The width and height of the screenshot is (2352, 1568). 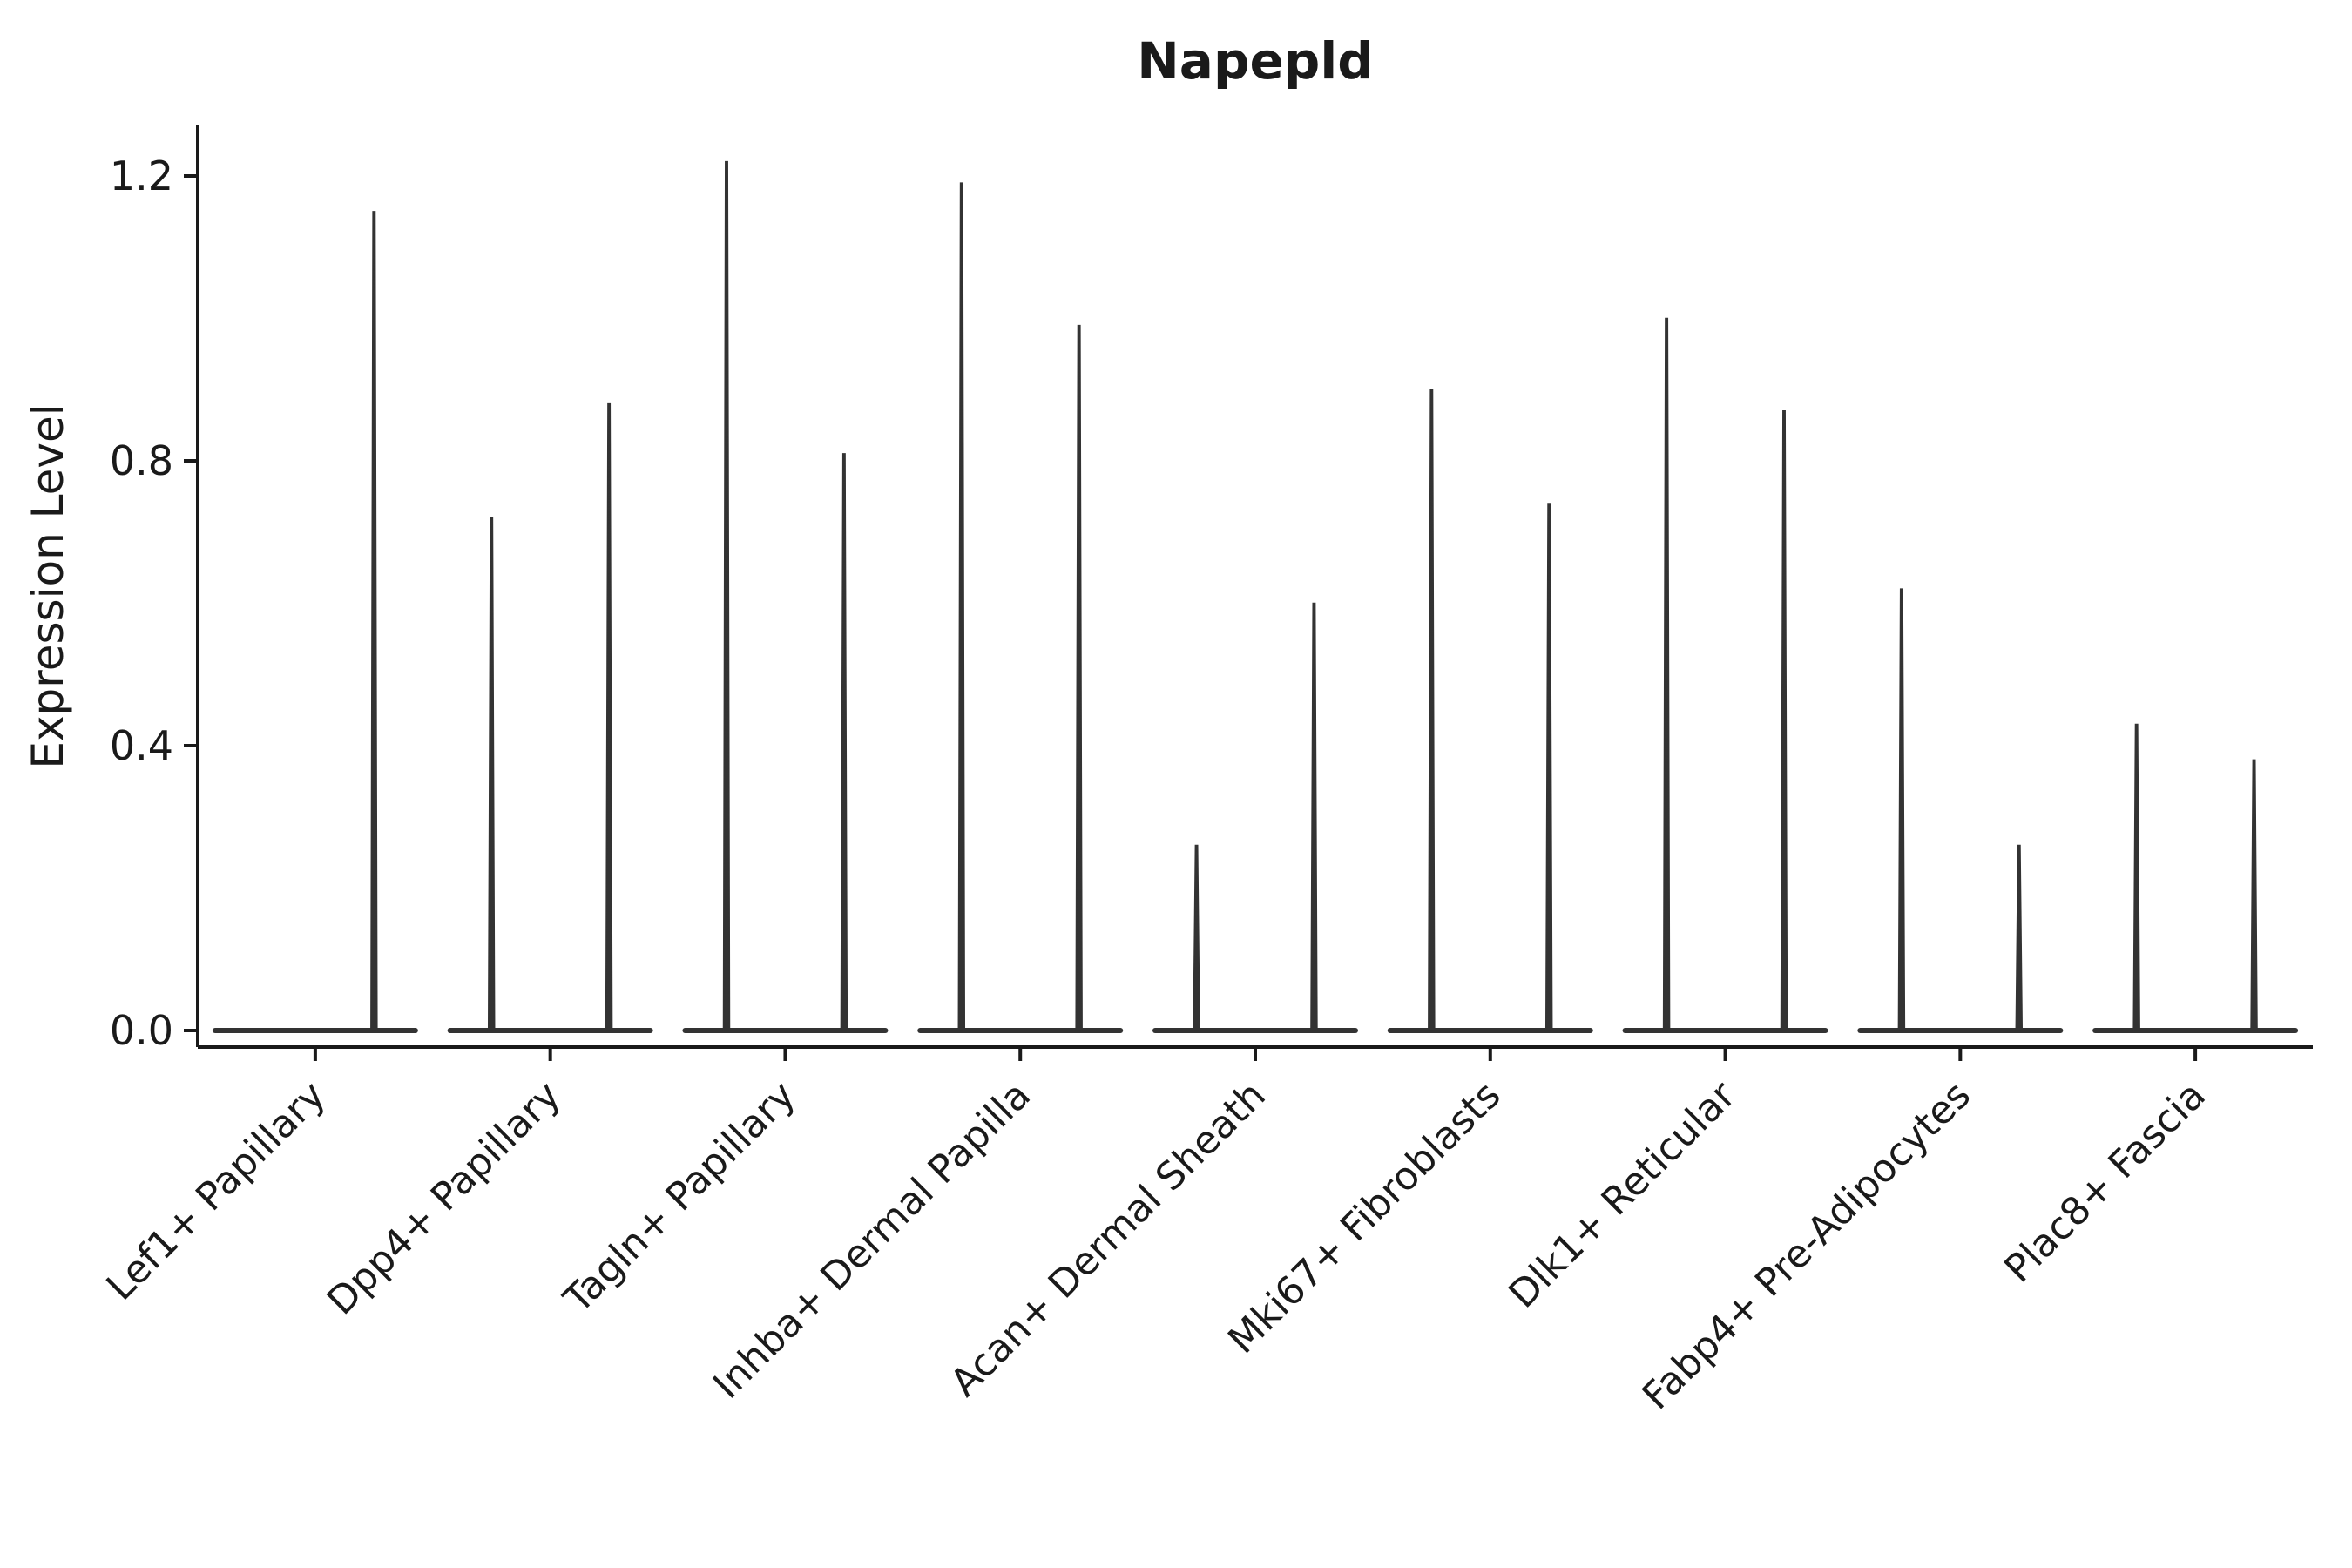 What do you see at coordinates (141, 175) in the screenshot?
I see `y-tick-label: 1.2` at bounding box center [141, 175].